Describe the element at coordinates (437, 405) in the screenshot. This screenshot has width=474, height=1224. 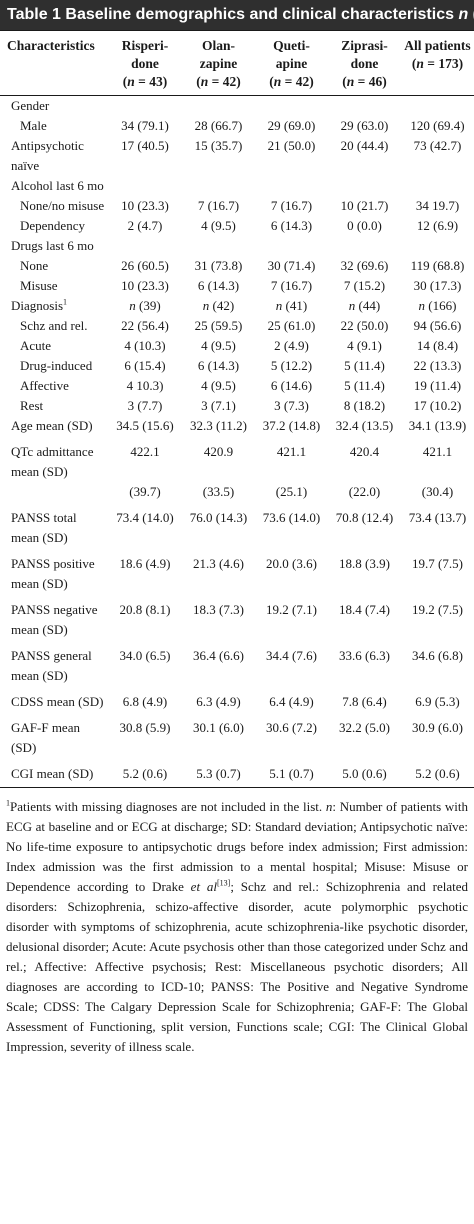
I see `cell-value: 17 (10.2)` at that location.